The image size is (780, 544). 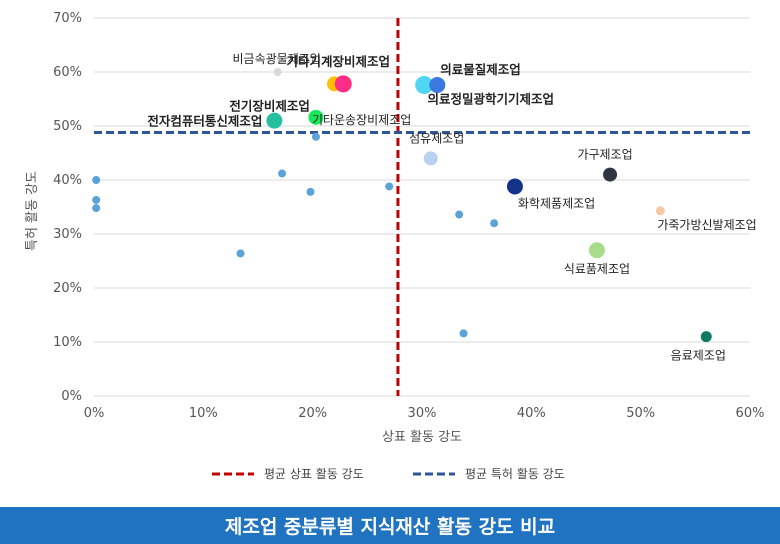 I want to click on x-tick-label: 20%, so click(x=312, y=413).